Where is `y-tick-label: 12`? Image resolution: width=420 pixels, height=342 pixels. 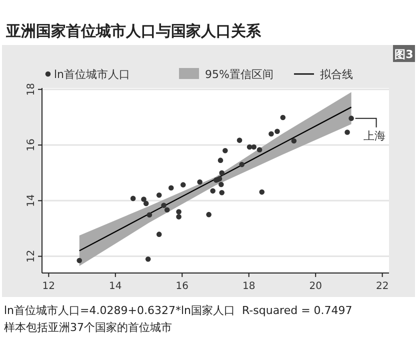
y-tick-label: 12 is located at coordinates (31, 256).